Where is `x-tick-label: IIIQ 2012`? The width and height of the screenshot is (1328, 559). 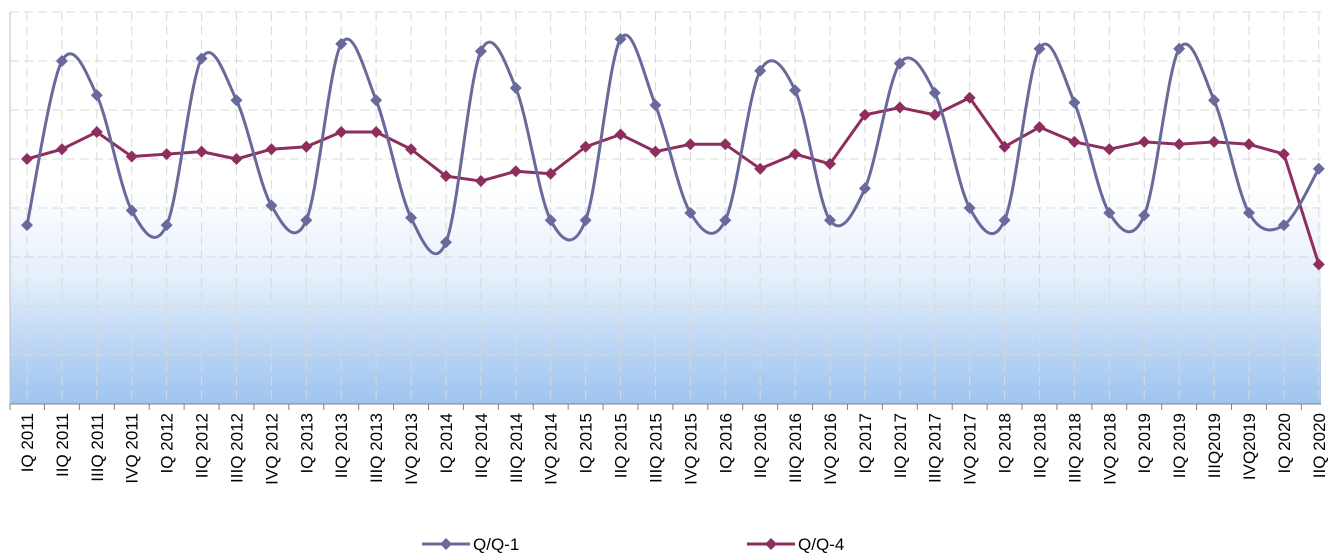
x-tick-label: IIIQ 2012 is located at coordinates (236, 448).